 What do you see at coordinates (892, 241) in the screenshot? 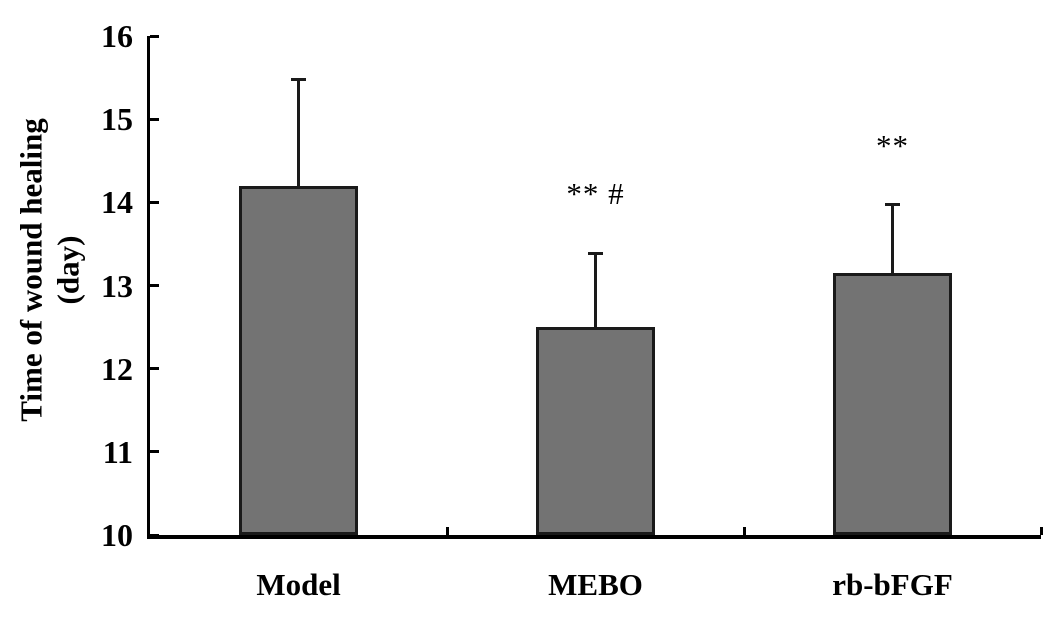
I see `error-bar-rb-bfgf` at bounding box center [892, 241].